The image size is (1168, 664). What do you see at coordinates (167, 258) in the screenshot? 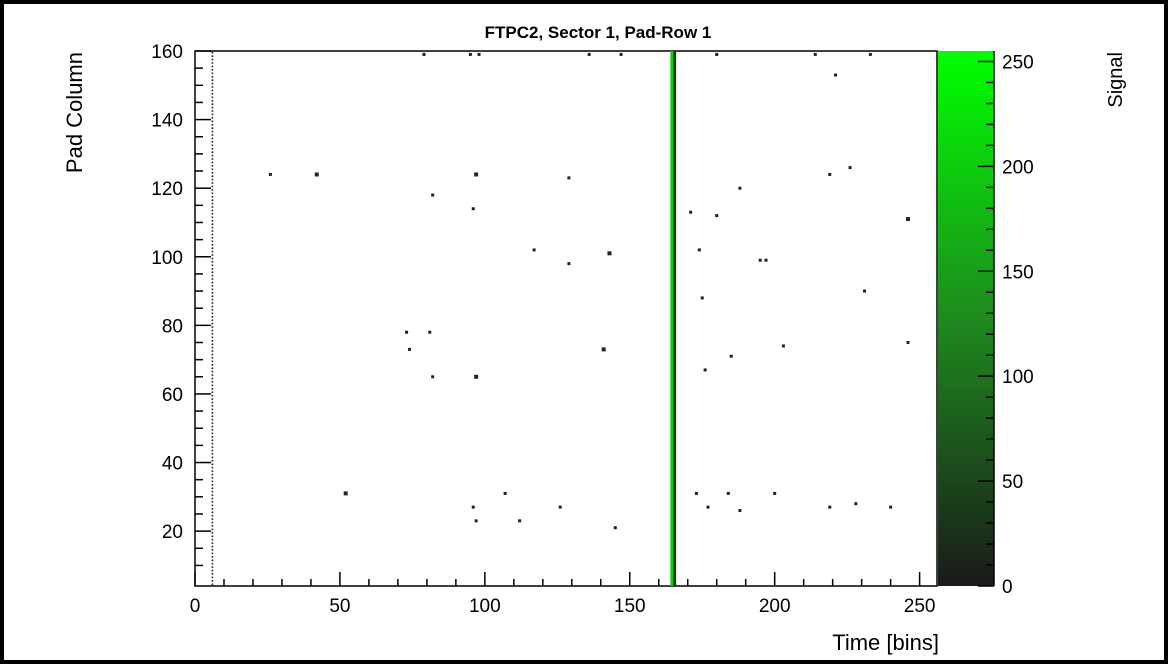
I see `y-tick-label: 100` at bounding box center [167, 258].